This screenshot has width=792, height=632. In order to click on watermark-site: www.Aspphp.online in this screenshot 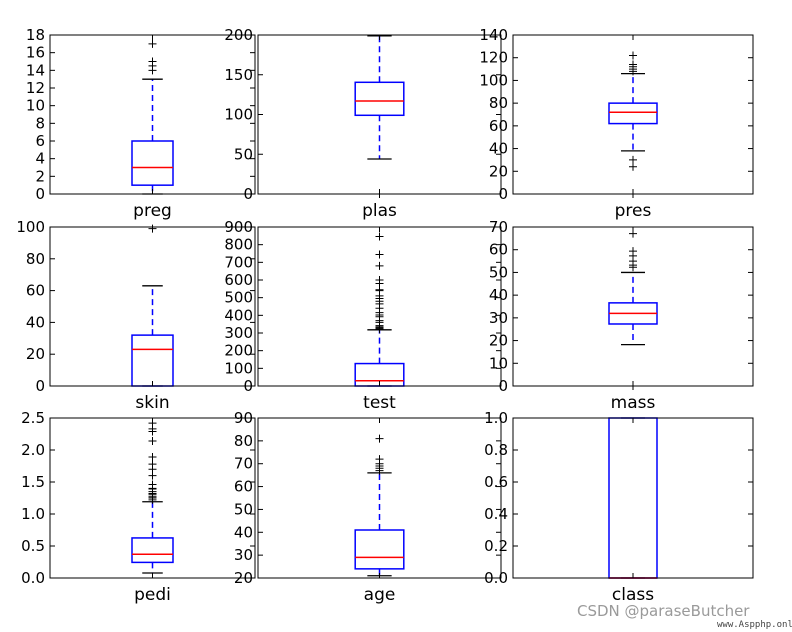, I will do `click(754, 625)`.